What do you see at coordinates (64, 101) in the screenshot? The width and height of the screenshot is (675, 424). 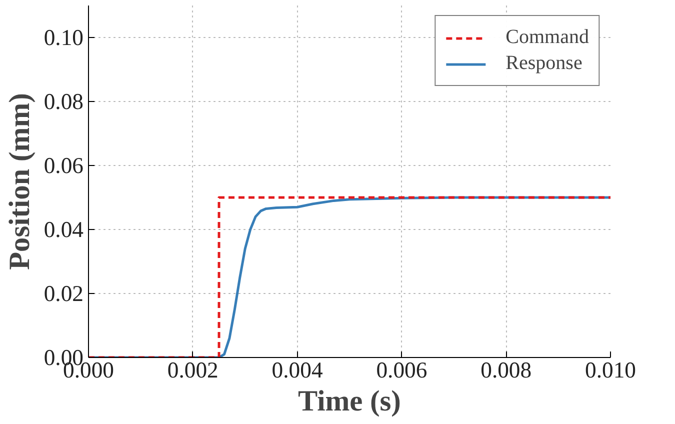 I see `y-tick-label: 0.08` at bounding box center [64, 101].